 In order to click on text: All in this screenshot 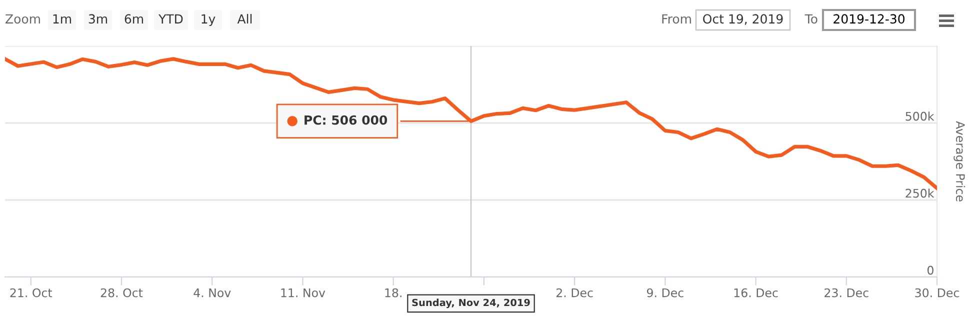, I will do `click(244, 19)`.